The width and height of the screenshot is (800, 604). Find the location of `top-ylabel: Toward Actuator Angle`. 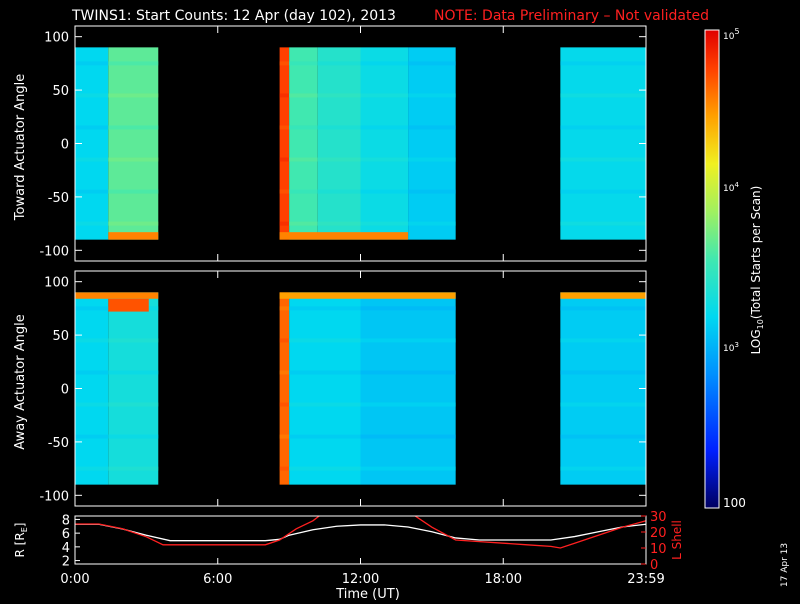

top-ylabel: Toward Actuator Angle is located at coordinates (20, 147).